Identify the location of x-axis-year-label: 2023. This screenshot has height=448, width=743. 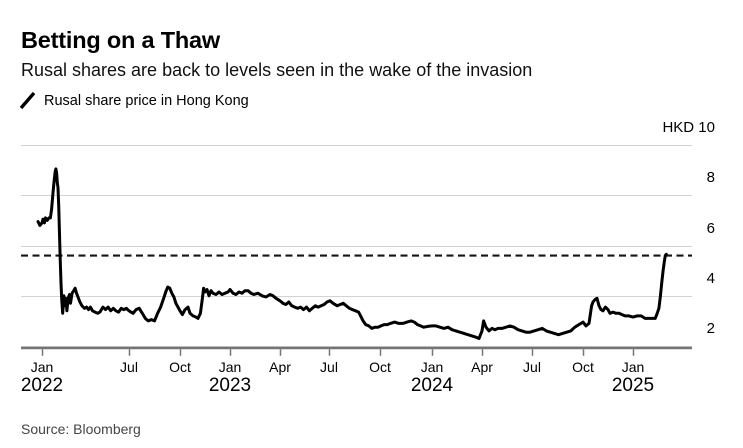
(230, 385).